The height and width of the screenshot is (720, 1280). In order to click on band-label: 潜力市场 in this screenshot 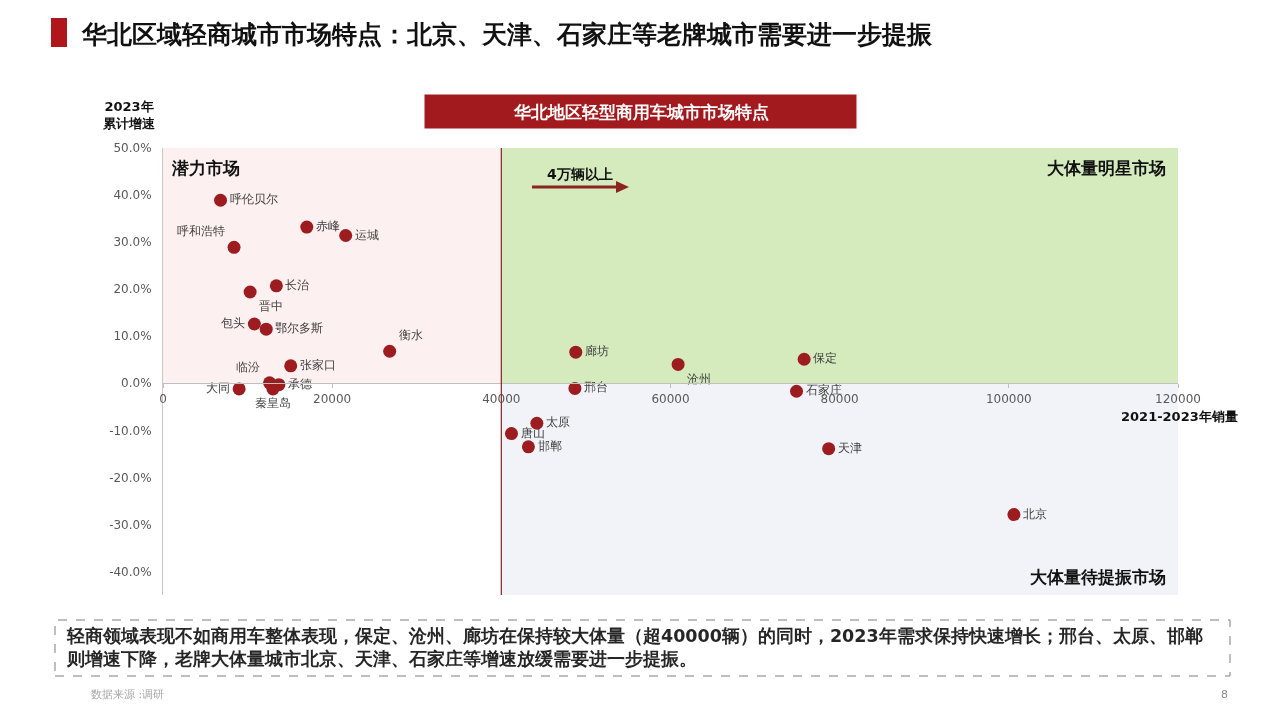, I will do `click(205, 168)`.